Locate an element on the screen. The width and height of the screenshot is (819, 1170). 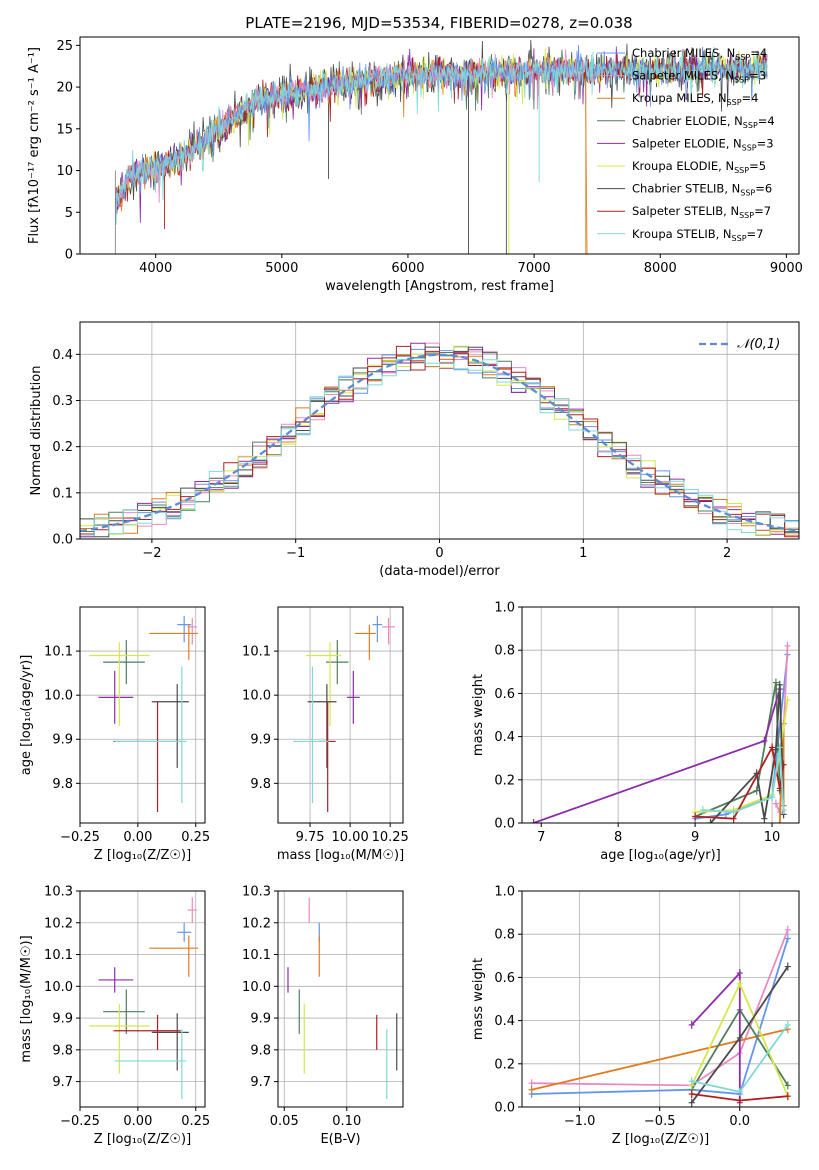
y-tick-label: 5 is located at coordinates (69, 213).